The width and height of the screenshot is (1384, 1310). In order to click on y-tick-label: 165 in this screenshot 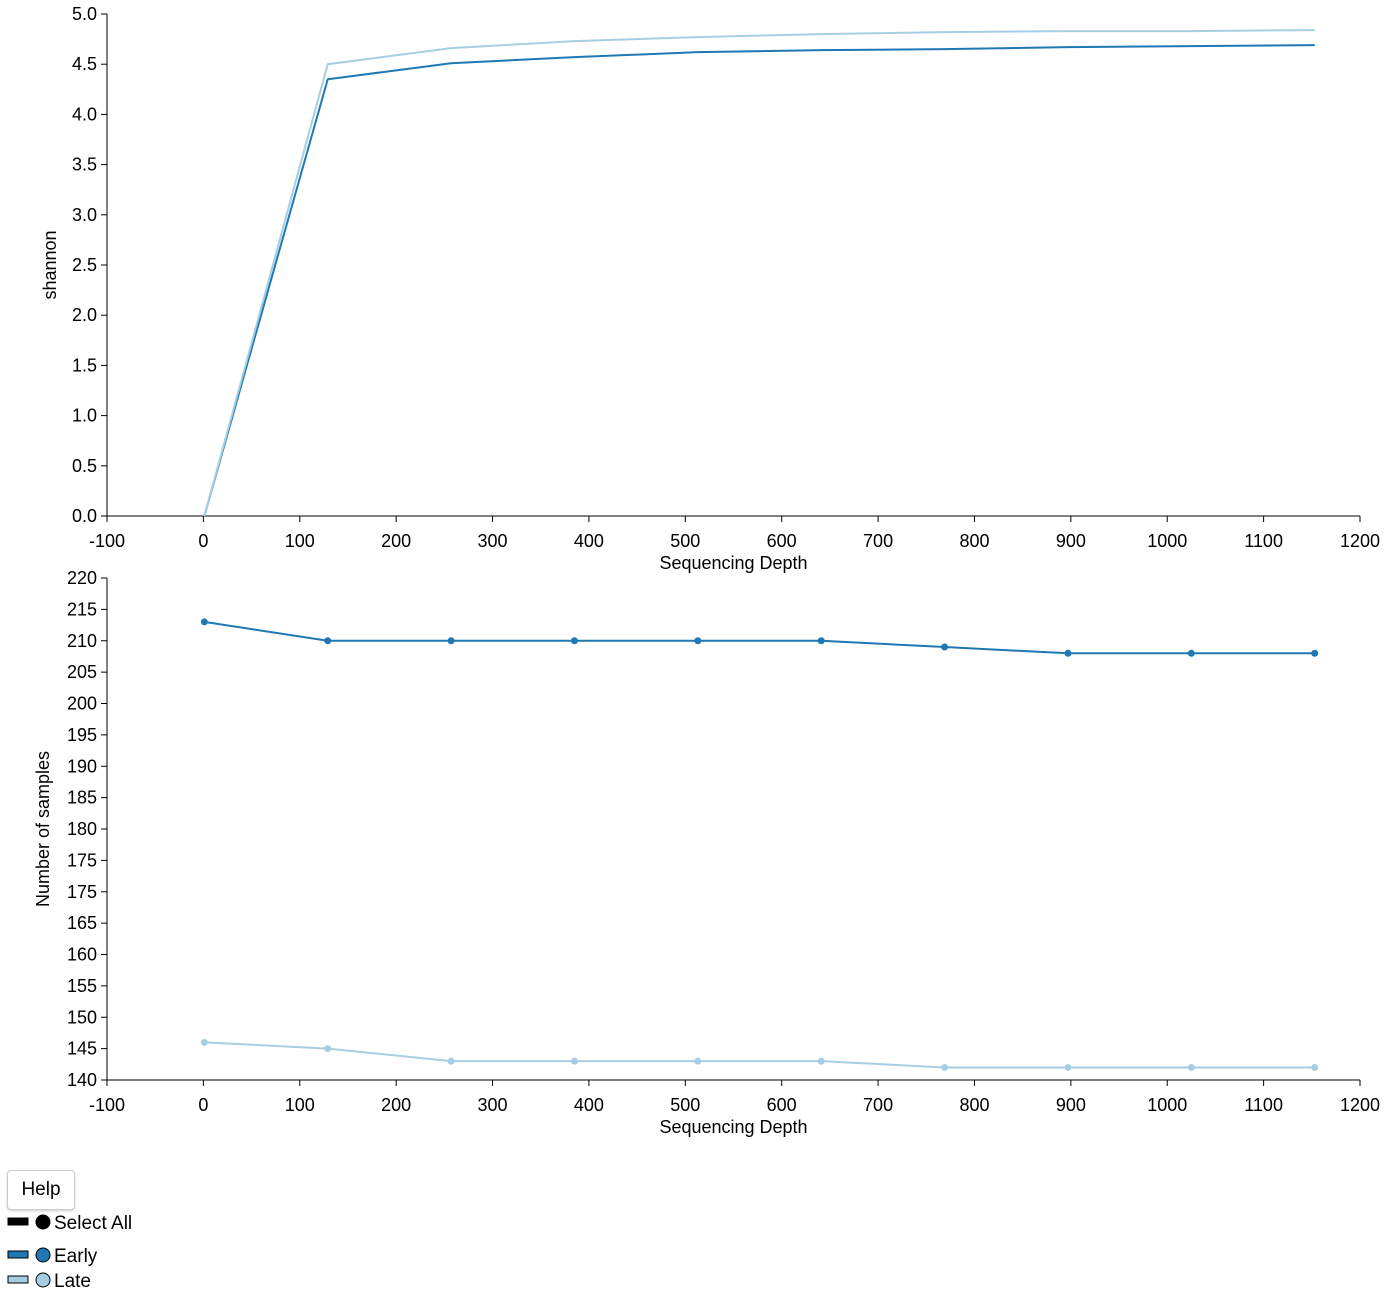, I will do `click(82, 923)`.